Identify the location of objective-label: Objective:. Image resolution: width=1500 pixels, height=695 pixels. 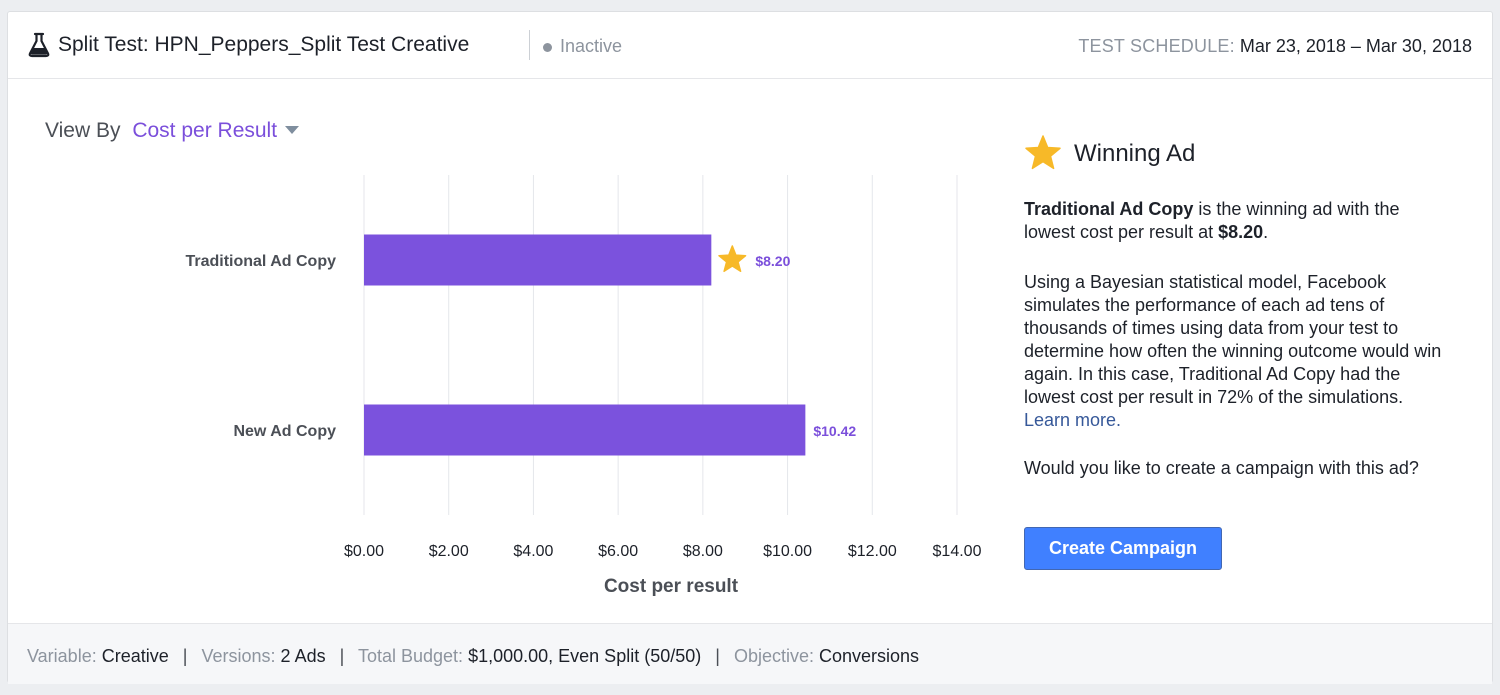
(773, 656).